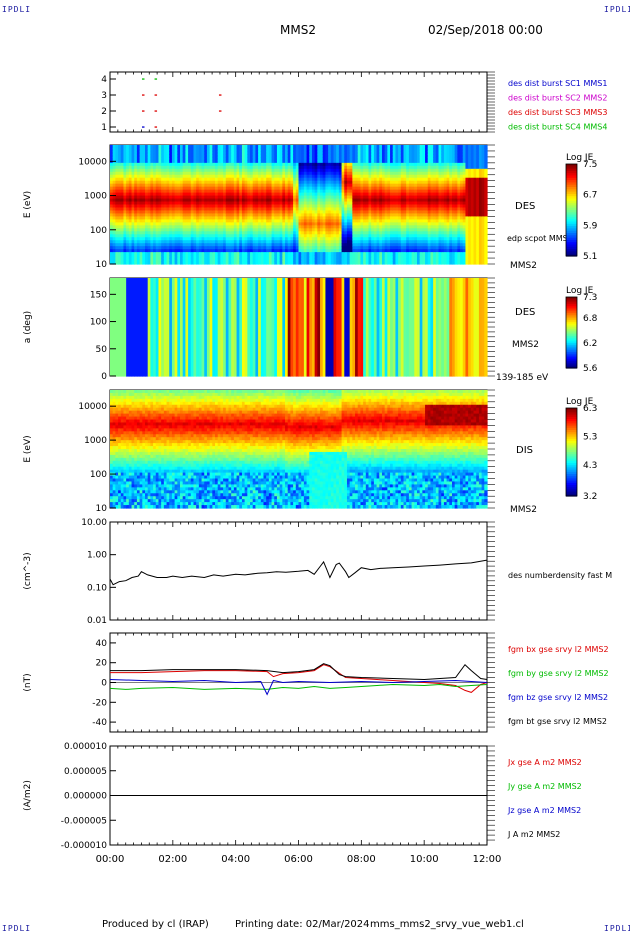 This screenshot has height=934, width=630. Describe the element at coordinates (557, 98) in the screenshot. I see `burst-legend-item: des dist burst SC2 MMS2` at that location.